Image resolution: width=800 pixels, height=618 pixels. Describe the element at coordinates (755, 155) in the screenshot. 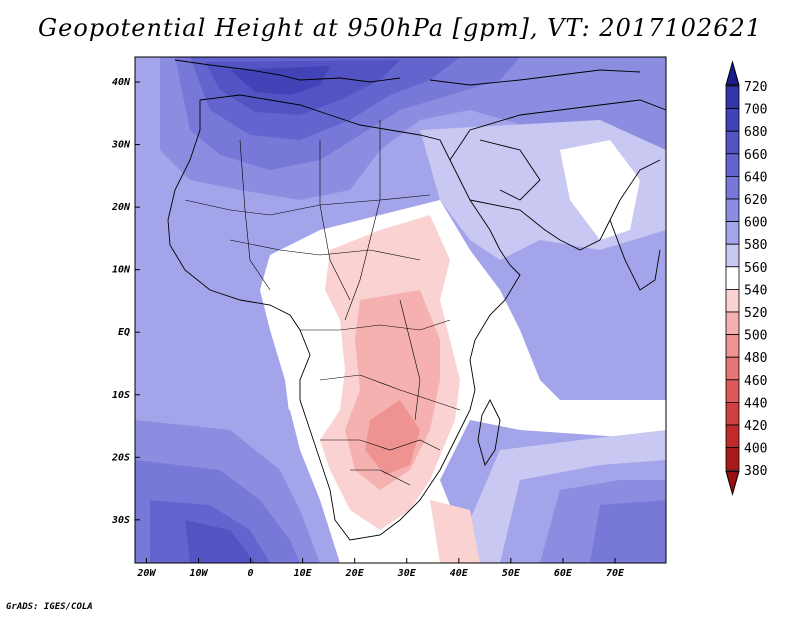

I see `colorbar-label: 660` at that location.